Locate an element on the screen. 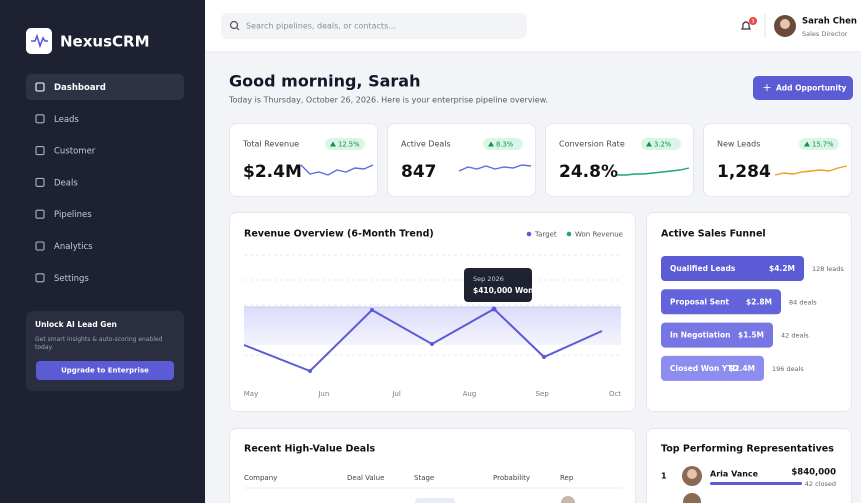 The width and height of the screenshot is (861, 503). nav-item: Deals is located at coordinates (66, 183).